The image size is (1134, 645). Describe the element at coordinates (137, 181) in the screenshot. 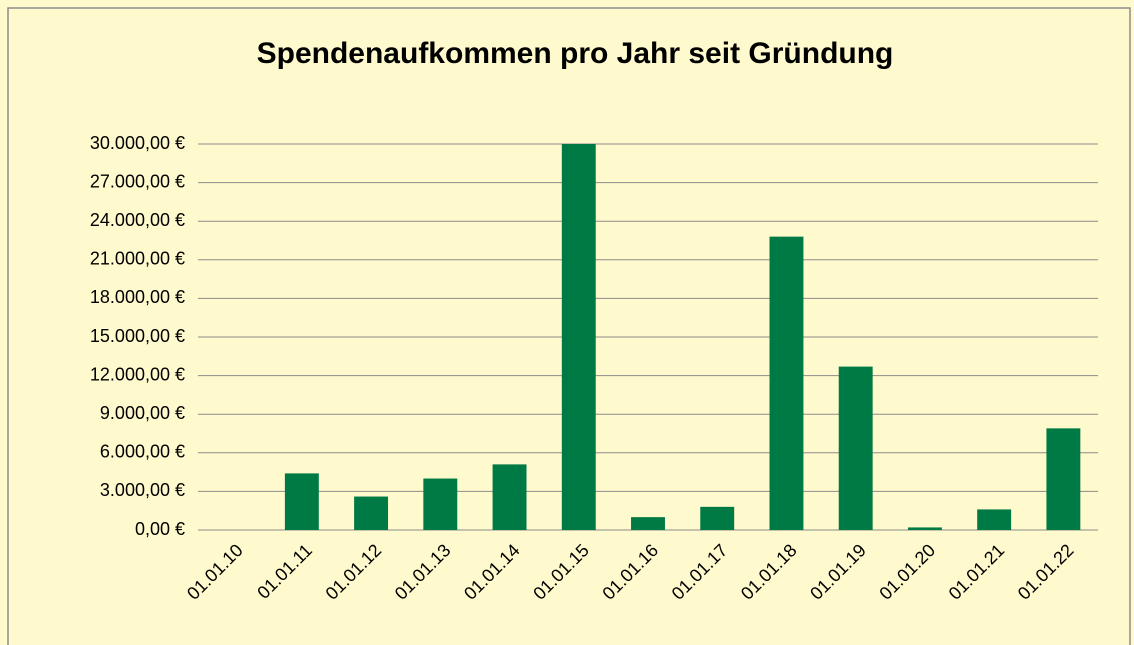

I see `y-tick-label: 27.000,00 €` at that location.